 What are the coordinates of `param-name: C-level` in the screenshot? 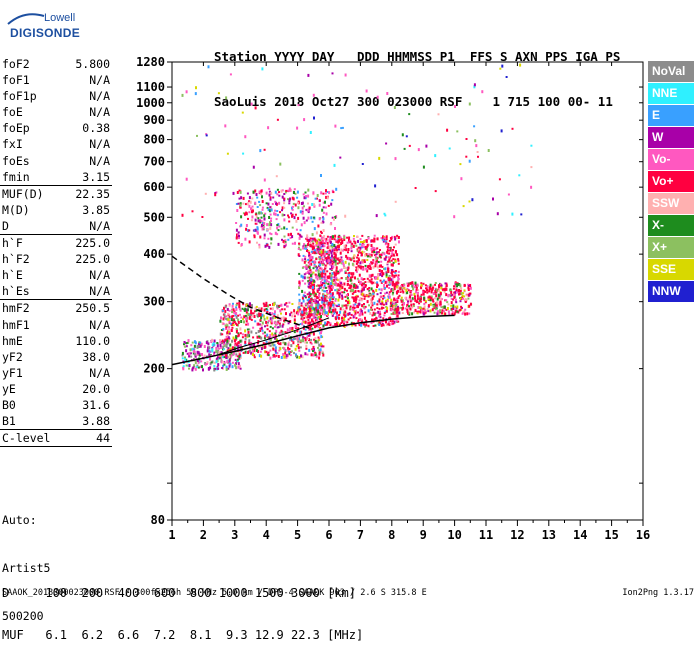 It's located at (26, 438).